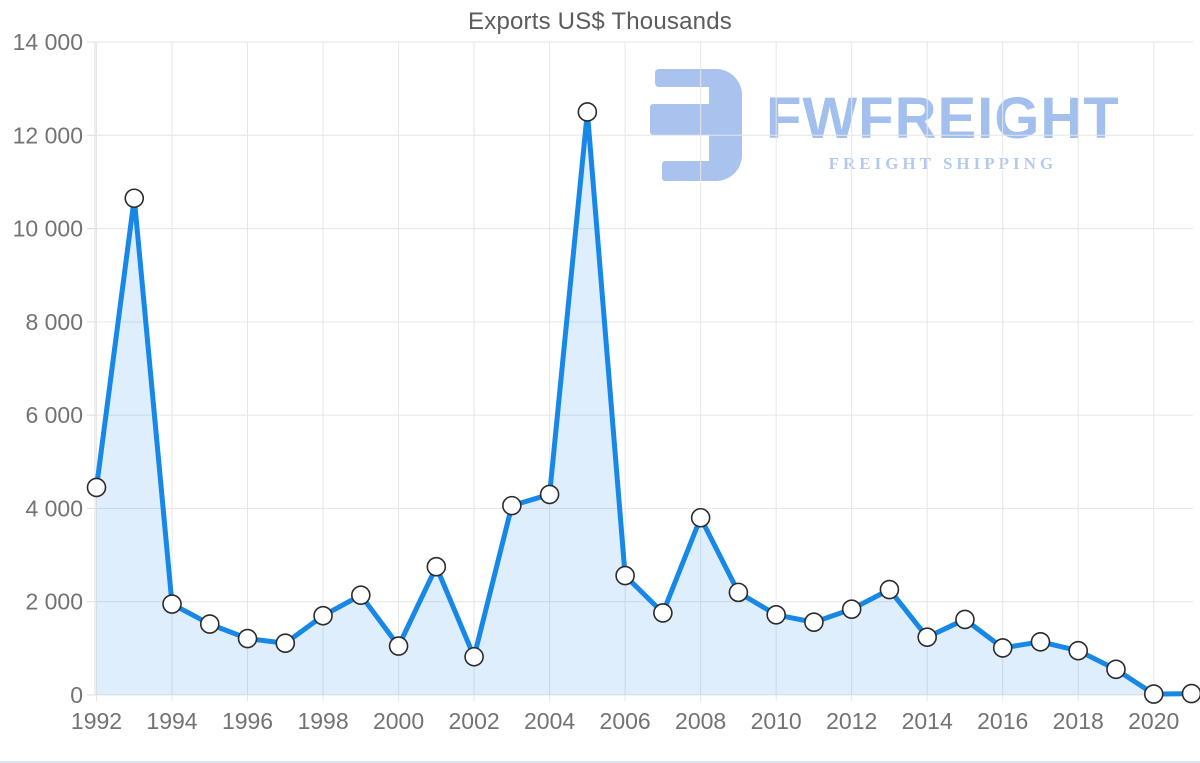  What do you see at coordinates (1002, 721) in the screenshot?
I see `x-tick-label: 2016` at bounding box center [1002, 721].